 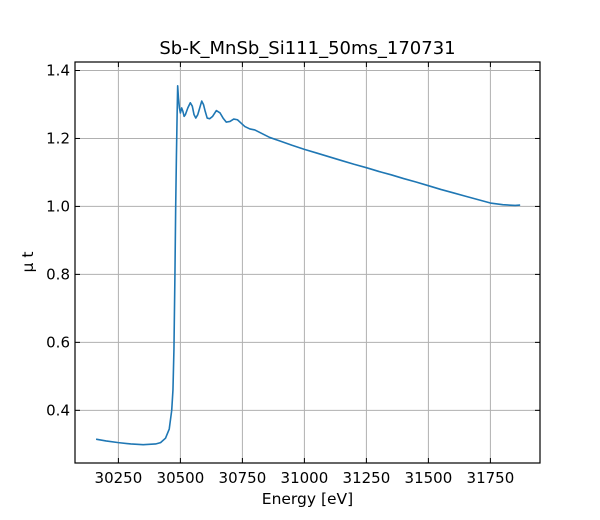 I want to click on y-axis-label: μ t, so click(x=28, y=262).